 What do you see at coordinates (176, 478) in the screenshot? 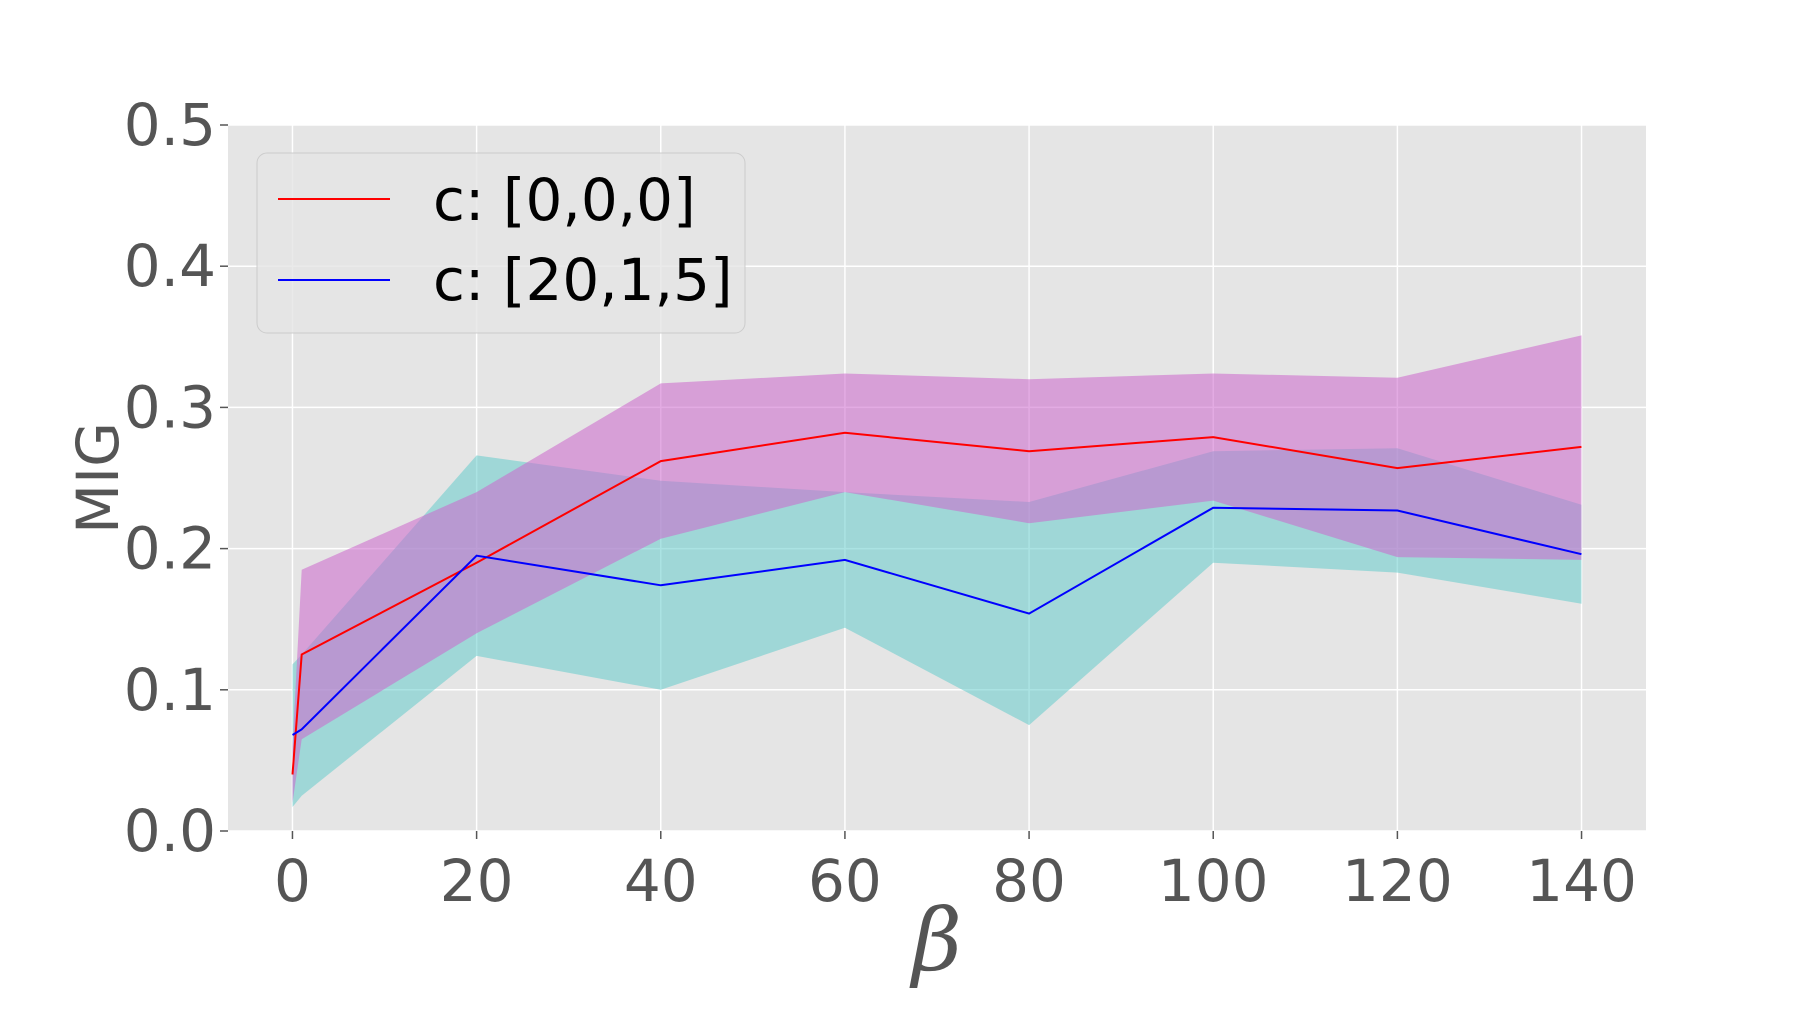
I see `y-axis-ticks: 0.0 0.1 0.2 0.3 0.4 0.5` at bounding box center [176, 478].